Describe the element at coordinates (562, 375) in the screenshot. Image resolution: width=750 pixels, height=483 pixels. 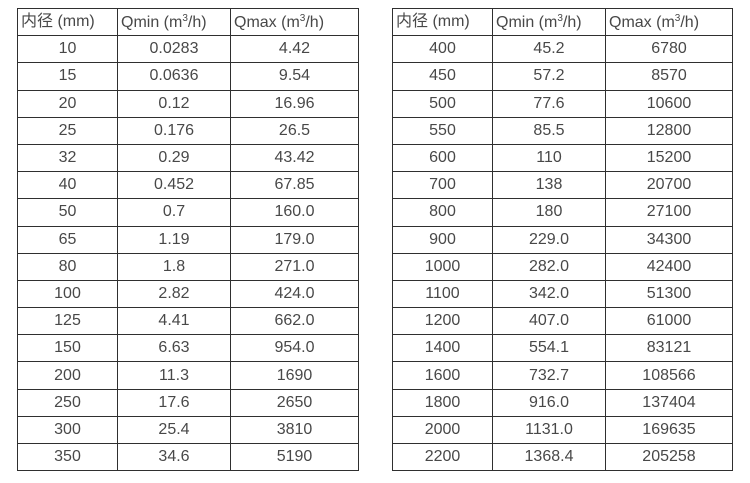
I see `table-row: 1600 732.7 108566` at that location.